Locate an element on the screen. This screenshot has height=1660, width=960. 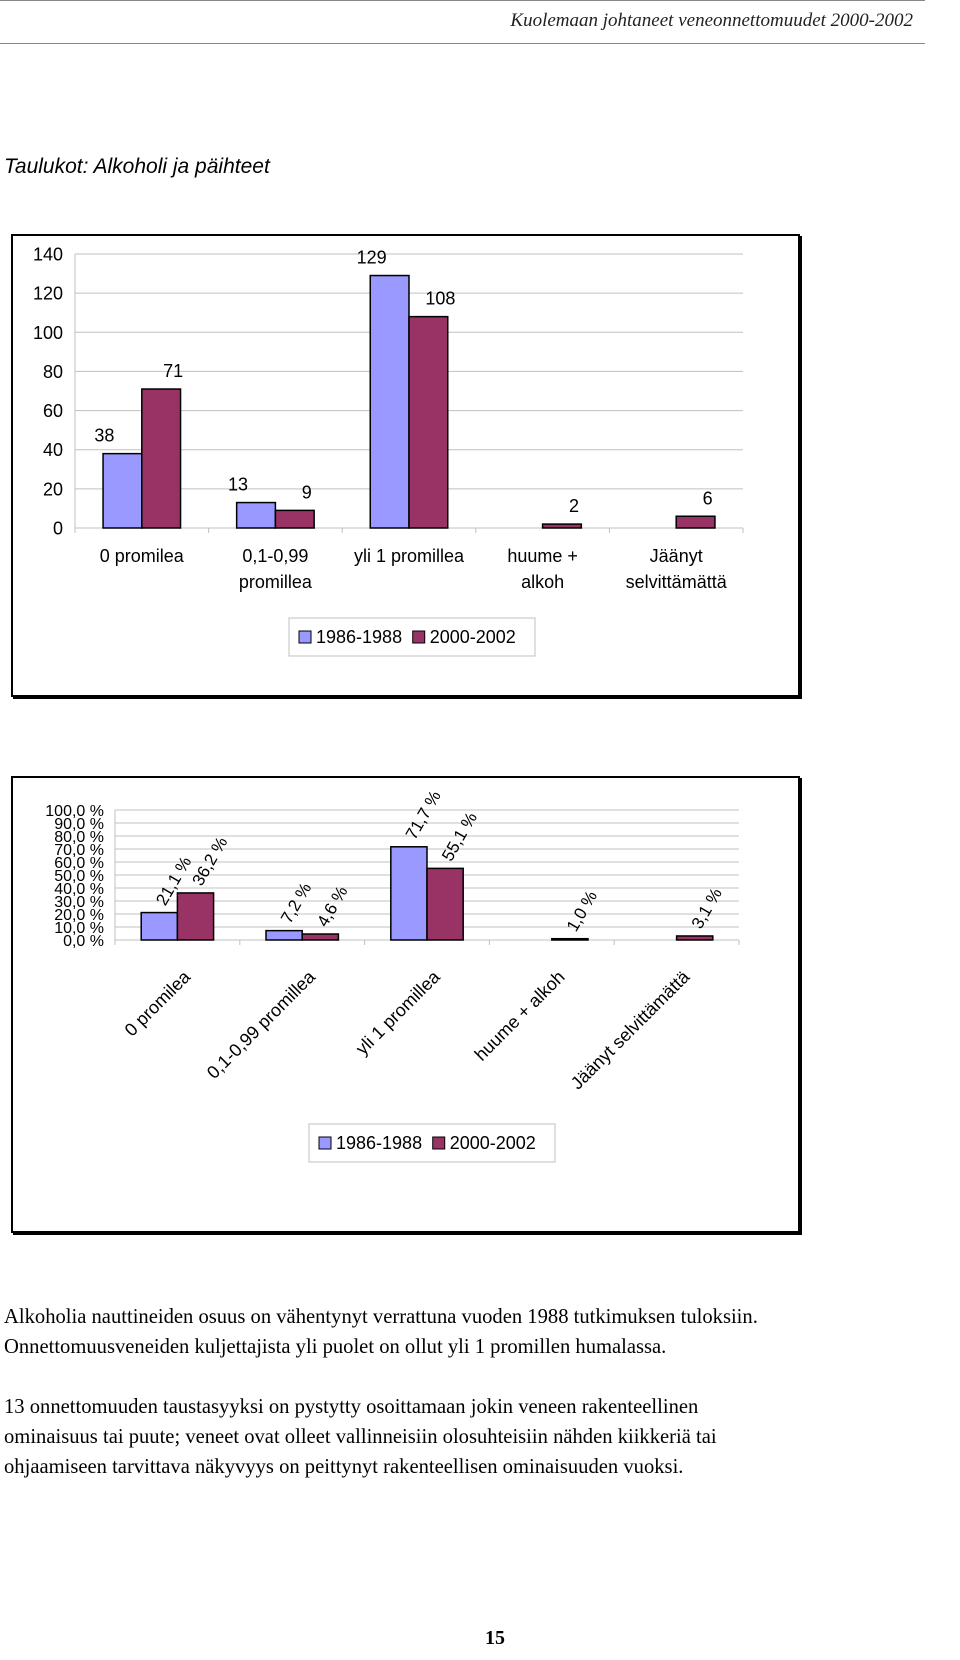
page-number: 15 is located at coordinates (495, 1638).